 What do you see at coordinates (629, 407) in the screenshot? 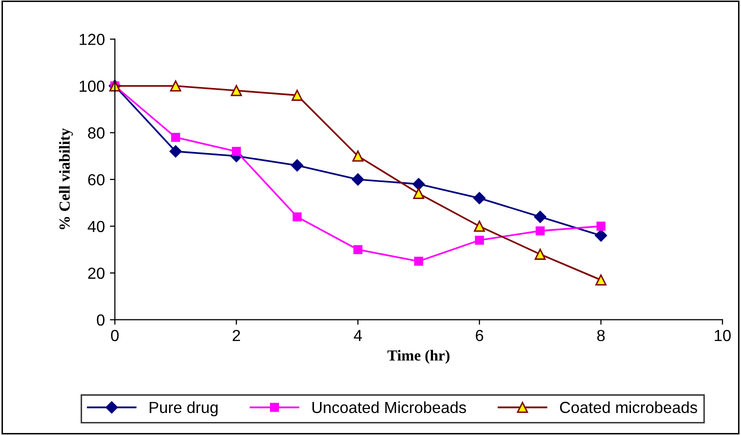
I see `legend-label: Coated microbeads` at bounding box center [629, 407].